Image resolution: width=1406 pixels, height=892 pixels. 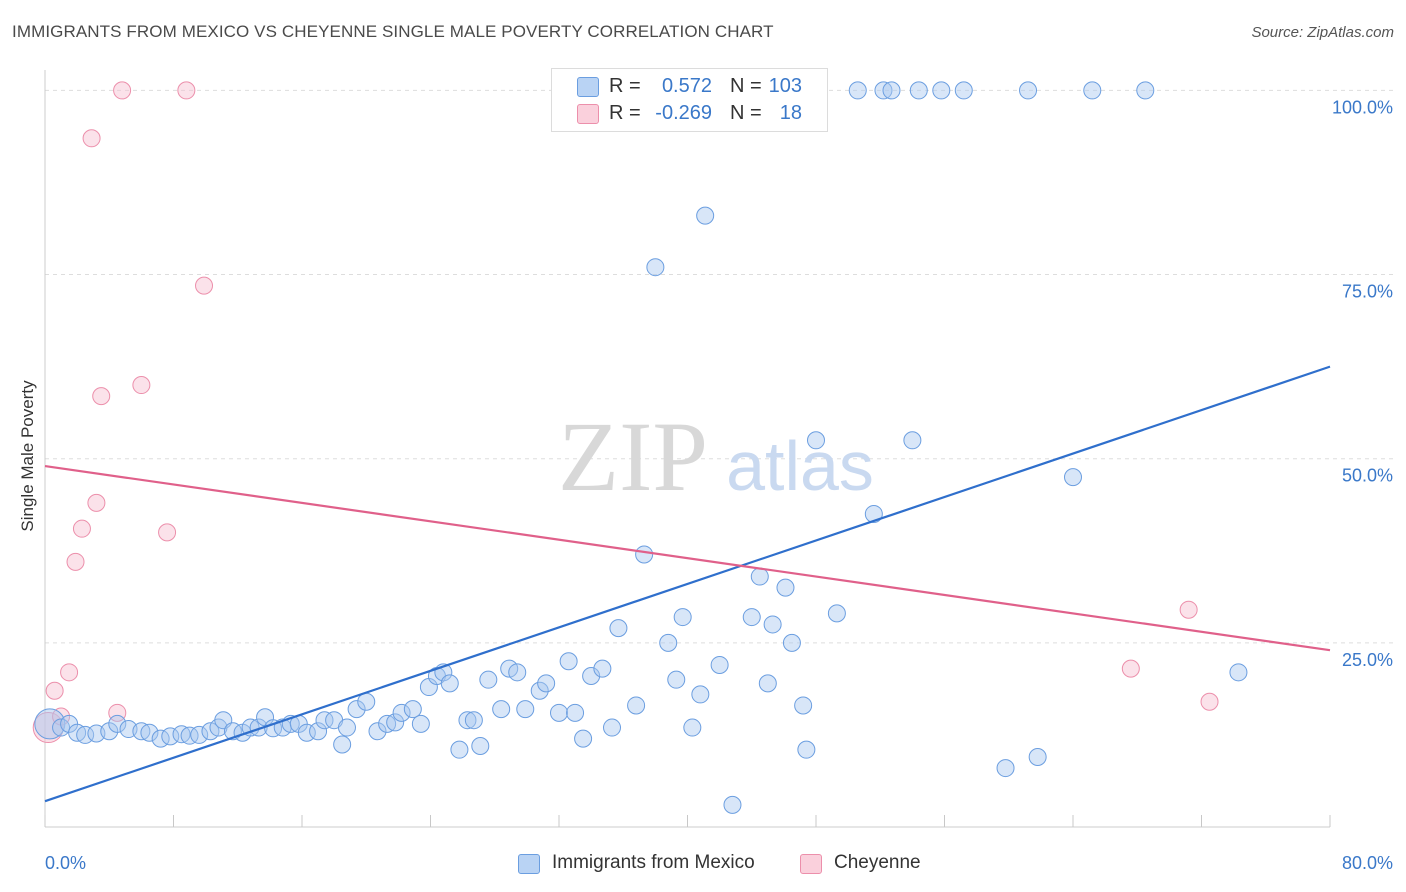 I want to click on x-tick-label: 0.0%, so click(x=65, y=863).